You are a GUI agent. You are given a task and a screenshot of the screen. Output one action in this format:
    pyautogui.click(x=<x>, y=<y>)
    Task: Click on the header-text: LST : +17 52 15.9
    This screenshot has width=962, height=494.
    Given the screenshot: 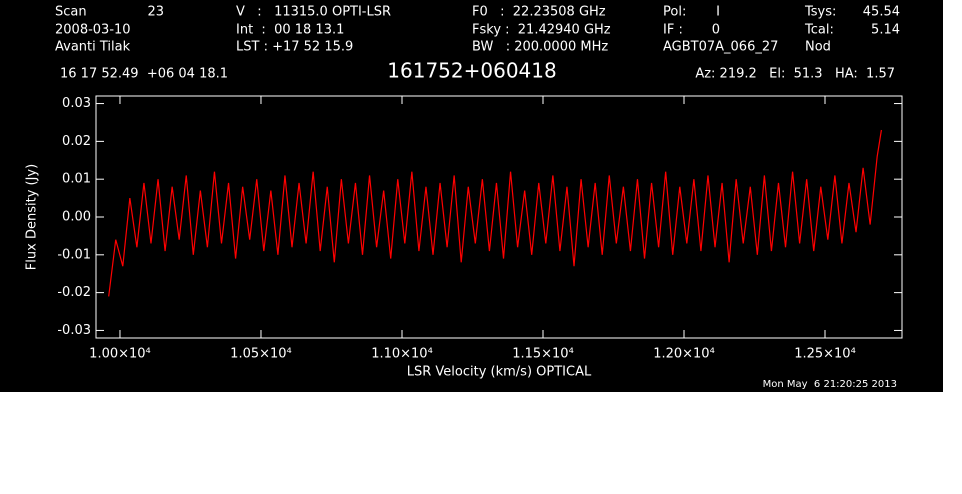 What is the action you would take?
    pyautogui.click(x=294, y=47)
    